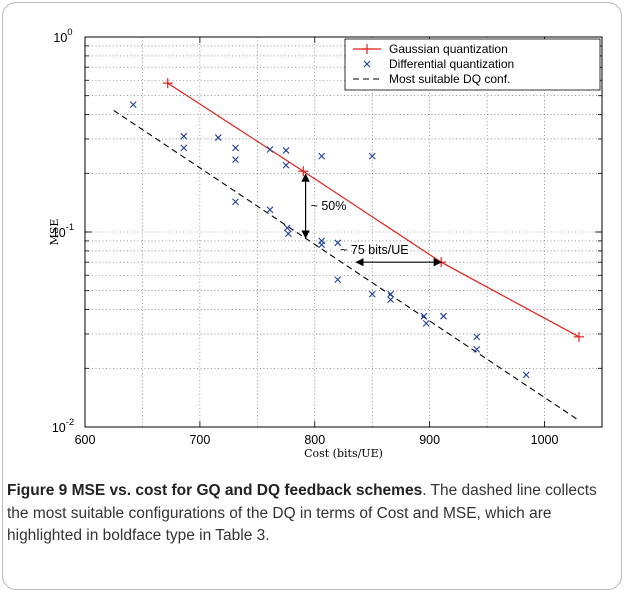  What do you see at coordinates (329, 206) in the screenshot?
I see `annotation-50-percent: ~ 50%` at bounding box center [329, 206].